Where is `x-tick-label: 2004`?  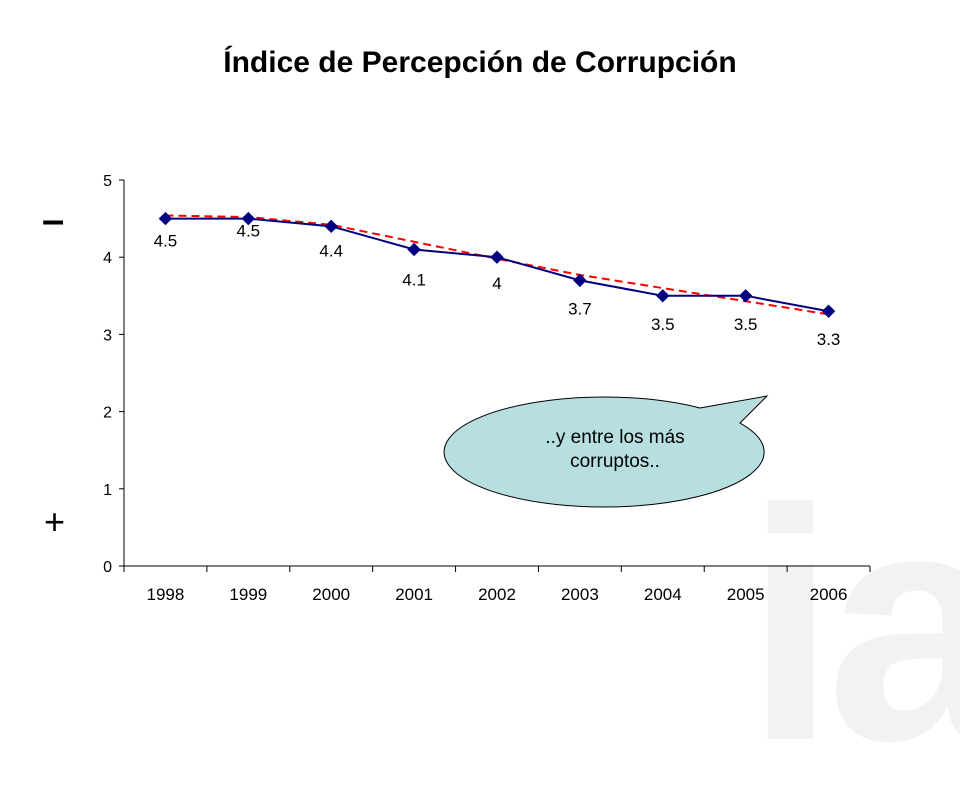 x-tick-label: 2004 is located at coordinates (663, 594).